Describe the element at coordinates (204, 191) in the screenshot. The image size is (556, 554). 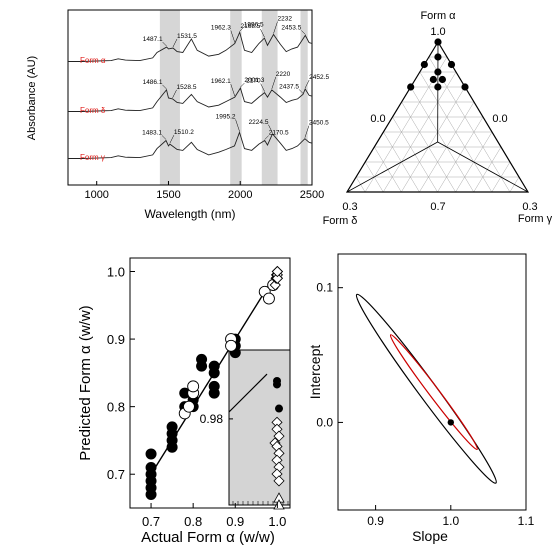
I see `spectra-ticks: 1000 1500 2000 2500` at that location.